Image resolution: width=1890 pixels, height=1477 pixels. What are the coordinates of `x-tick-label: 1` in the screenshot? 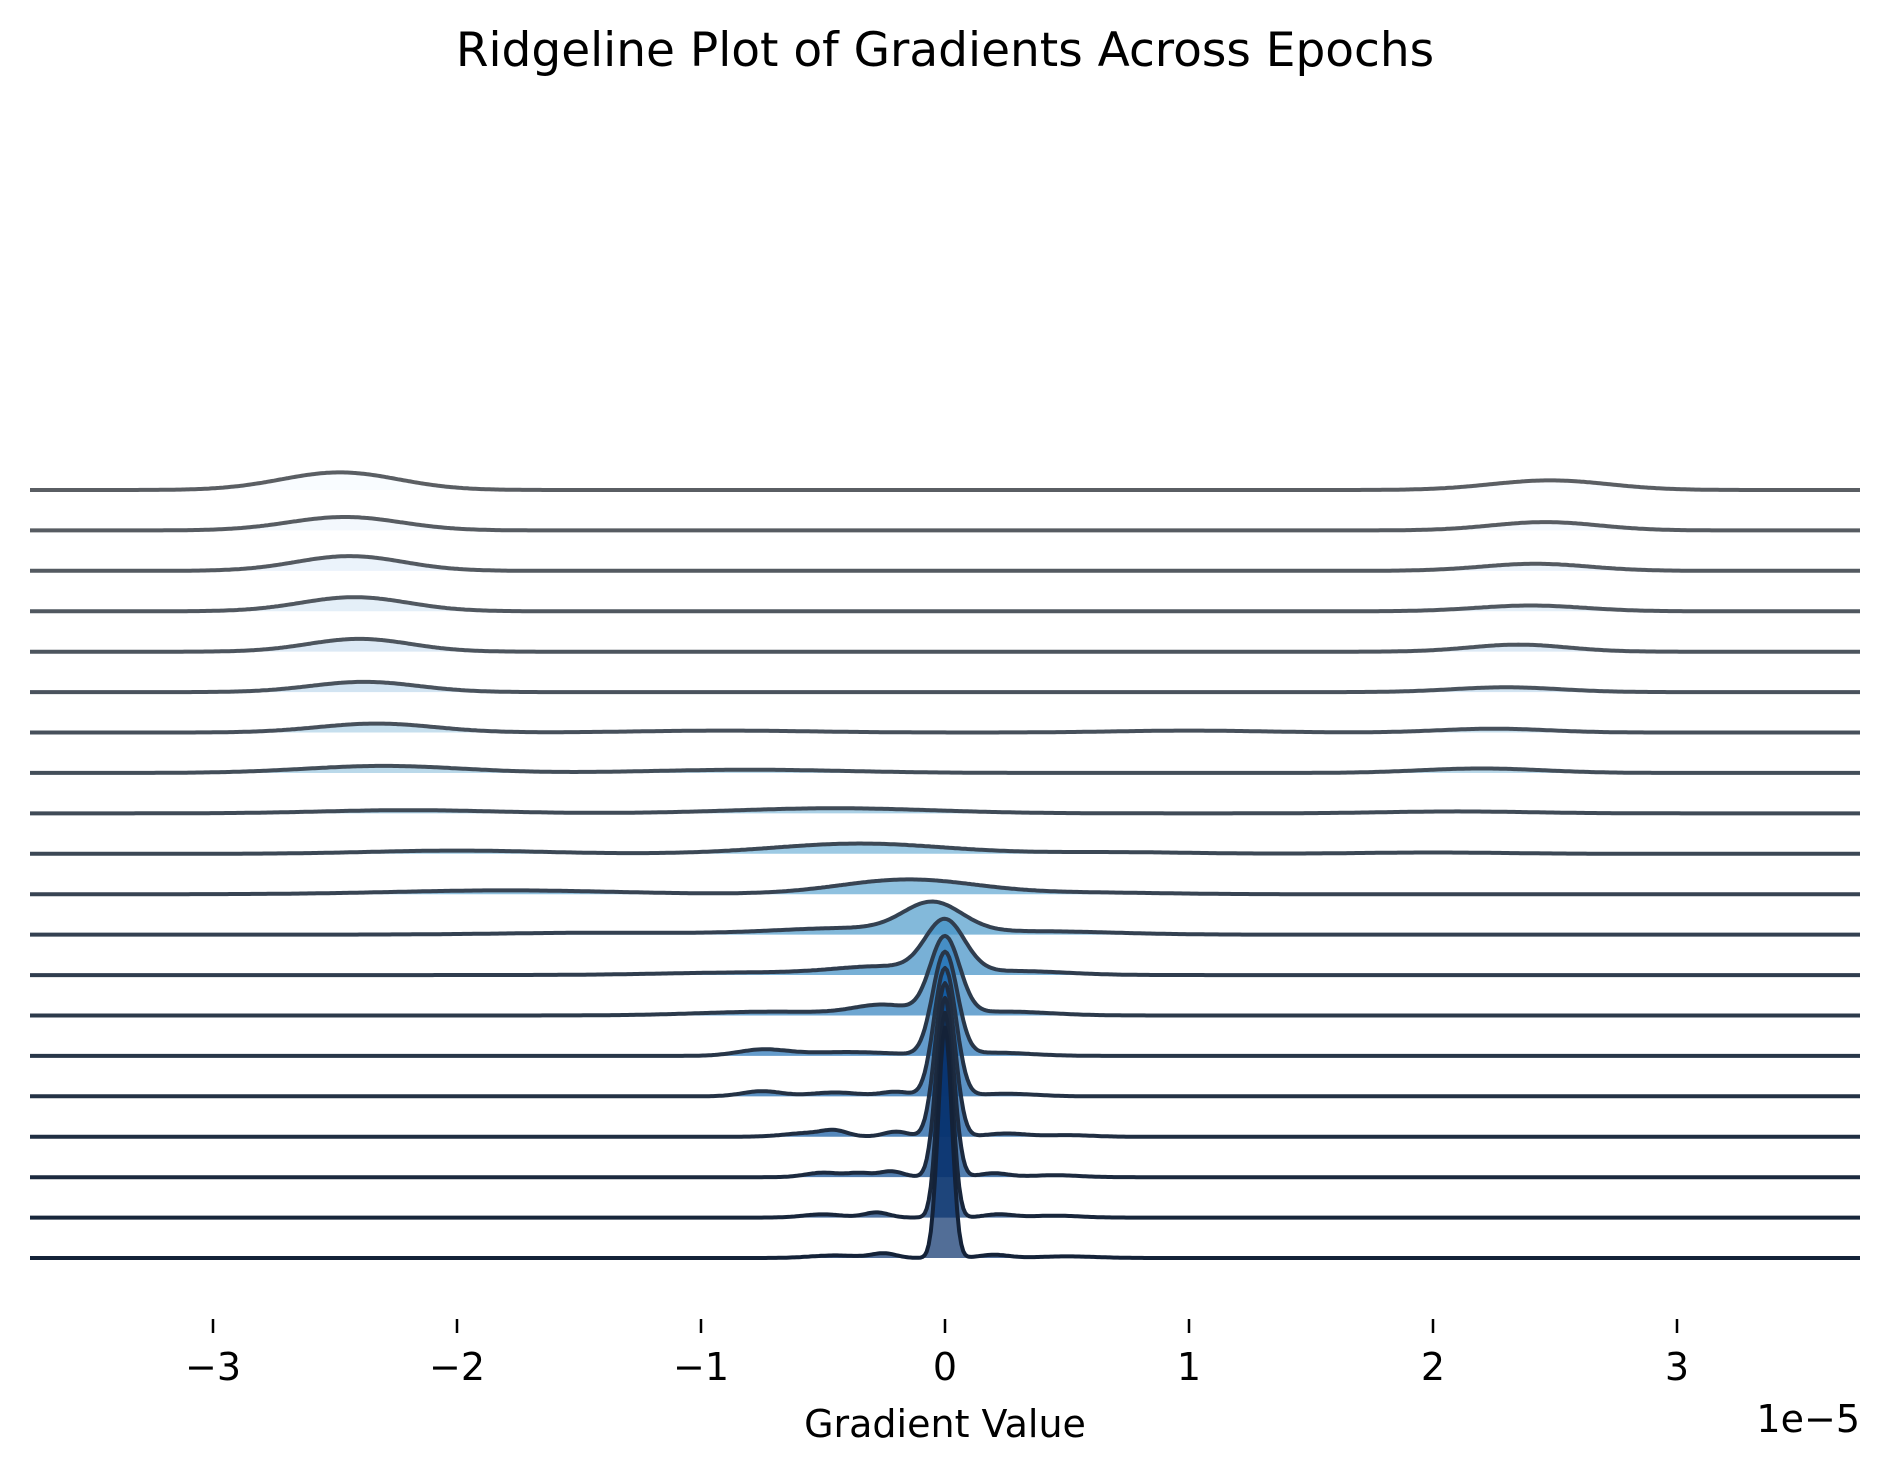 It's located at (1189, 1367).